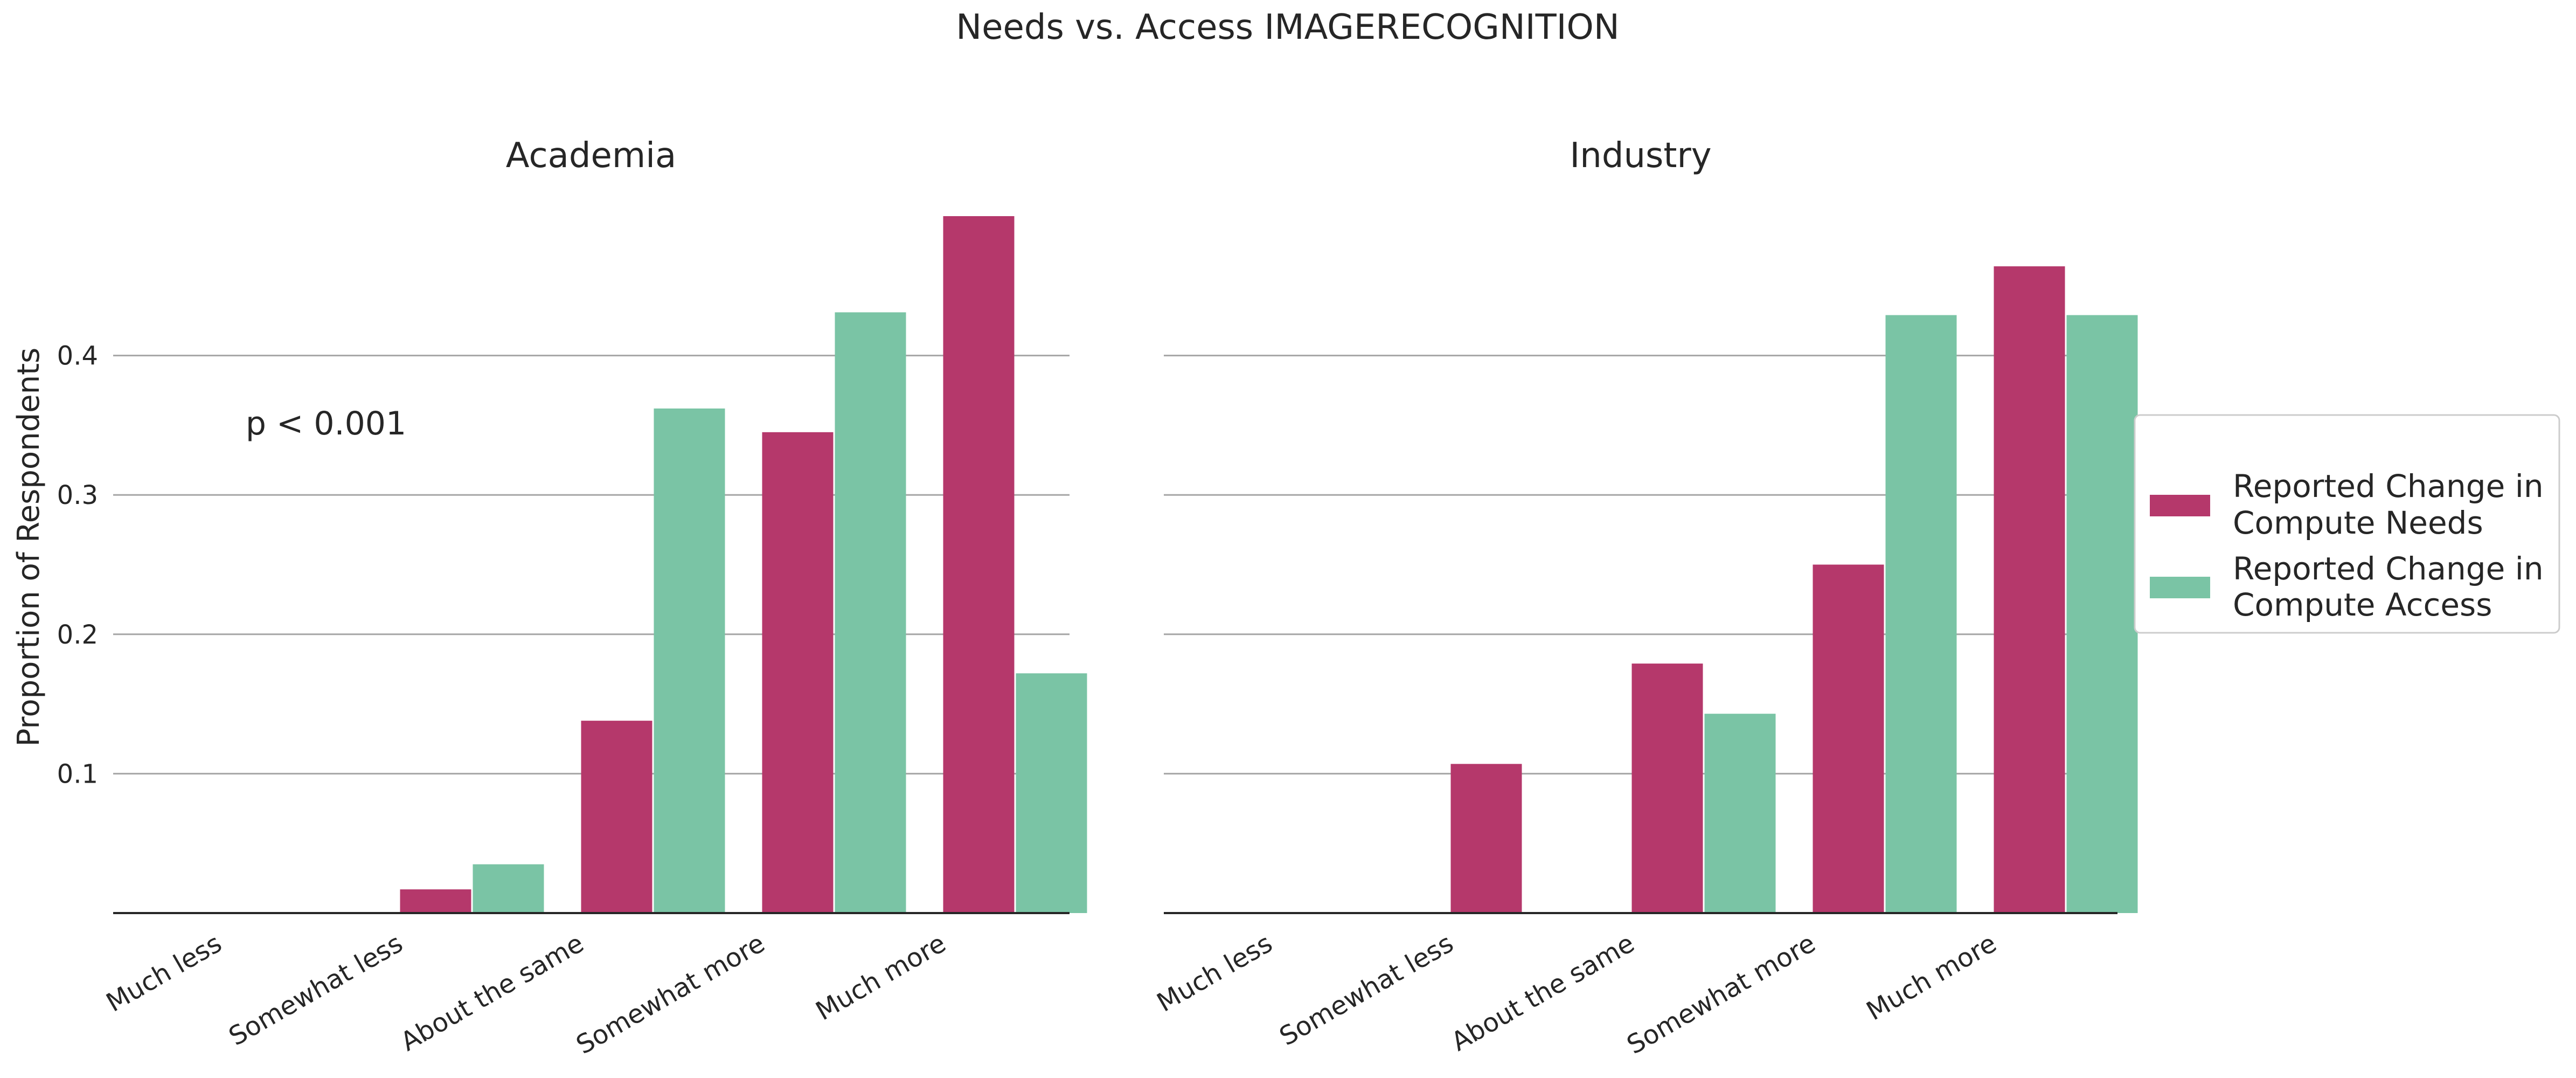  I want to click on annotation-p-value: p < 0.001, so click(326, 424).